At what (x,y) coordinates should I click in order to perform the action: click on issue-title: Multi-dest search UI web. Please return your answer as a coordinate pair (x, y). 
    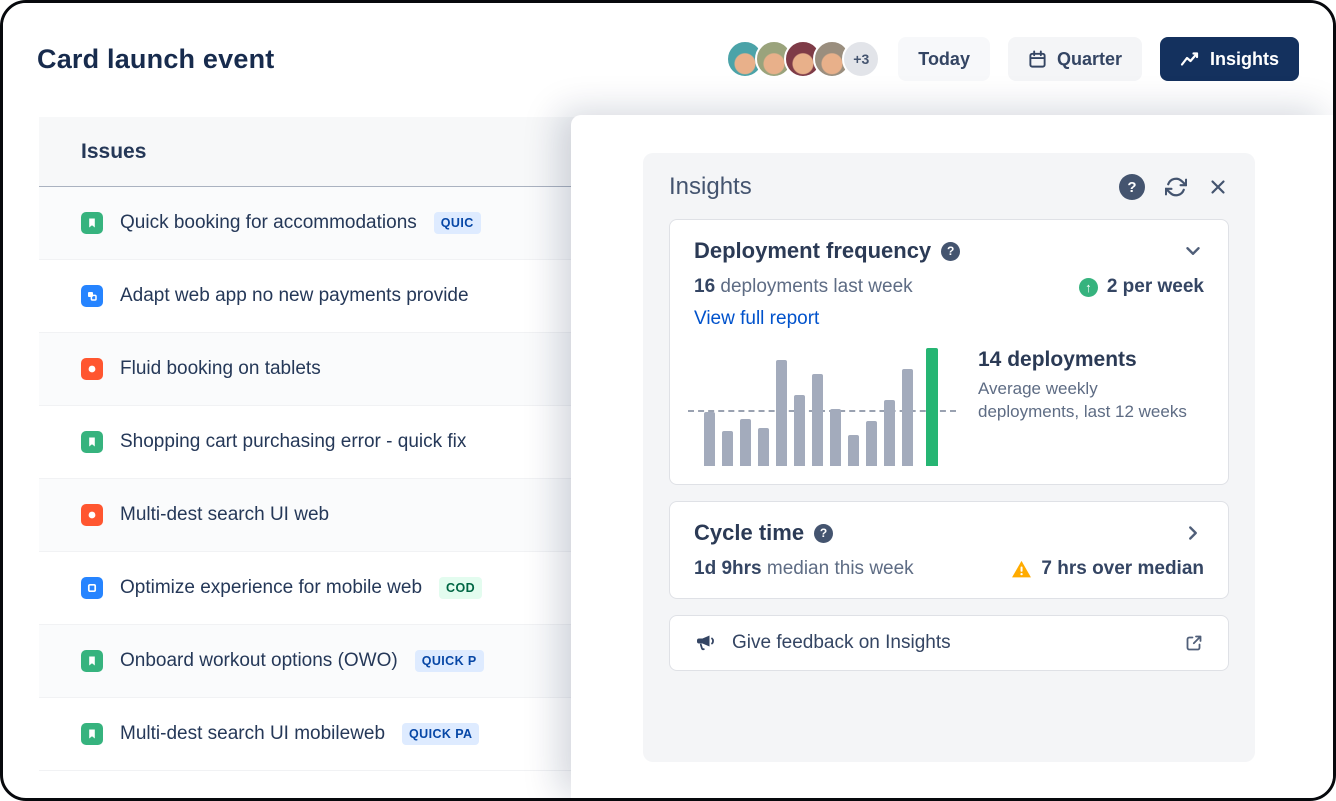
    Looking at the image, I should click on (225, 514).